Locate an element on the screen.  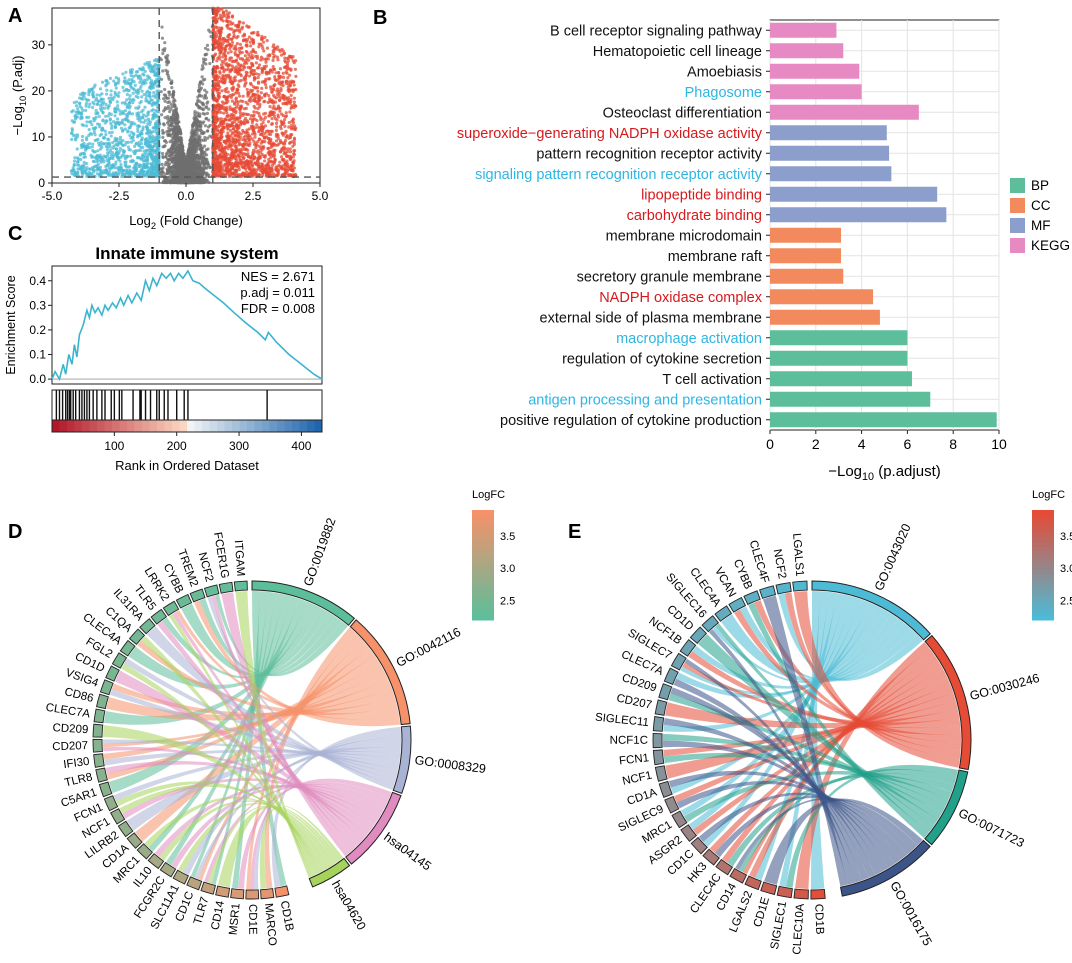
volcano-series-ns is located at coordinates (186, 105).